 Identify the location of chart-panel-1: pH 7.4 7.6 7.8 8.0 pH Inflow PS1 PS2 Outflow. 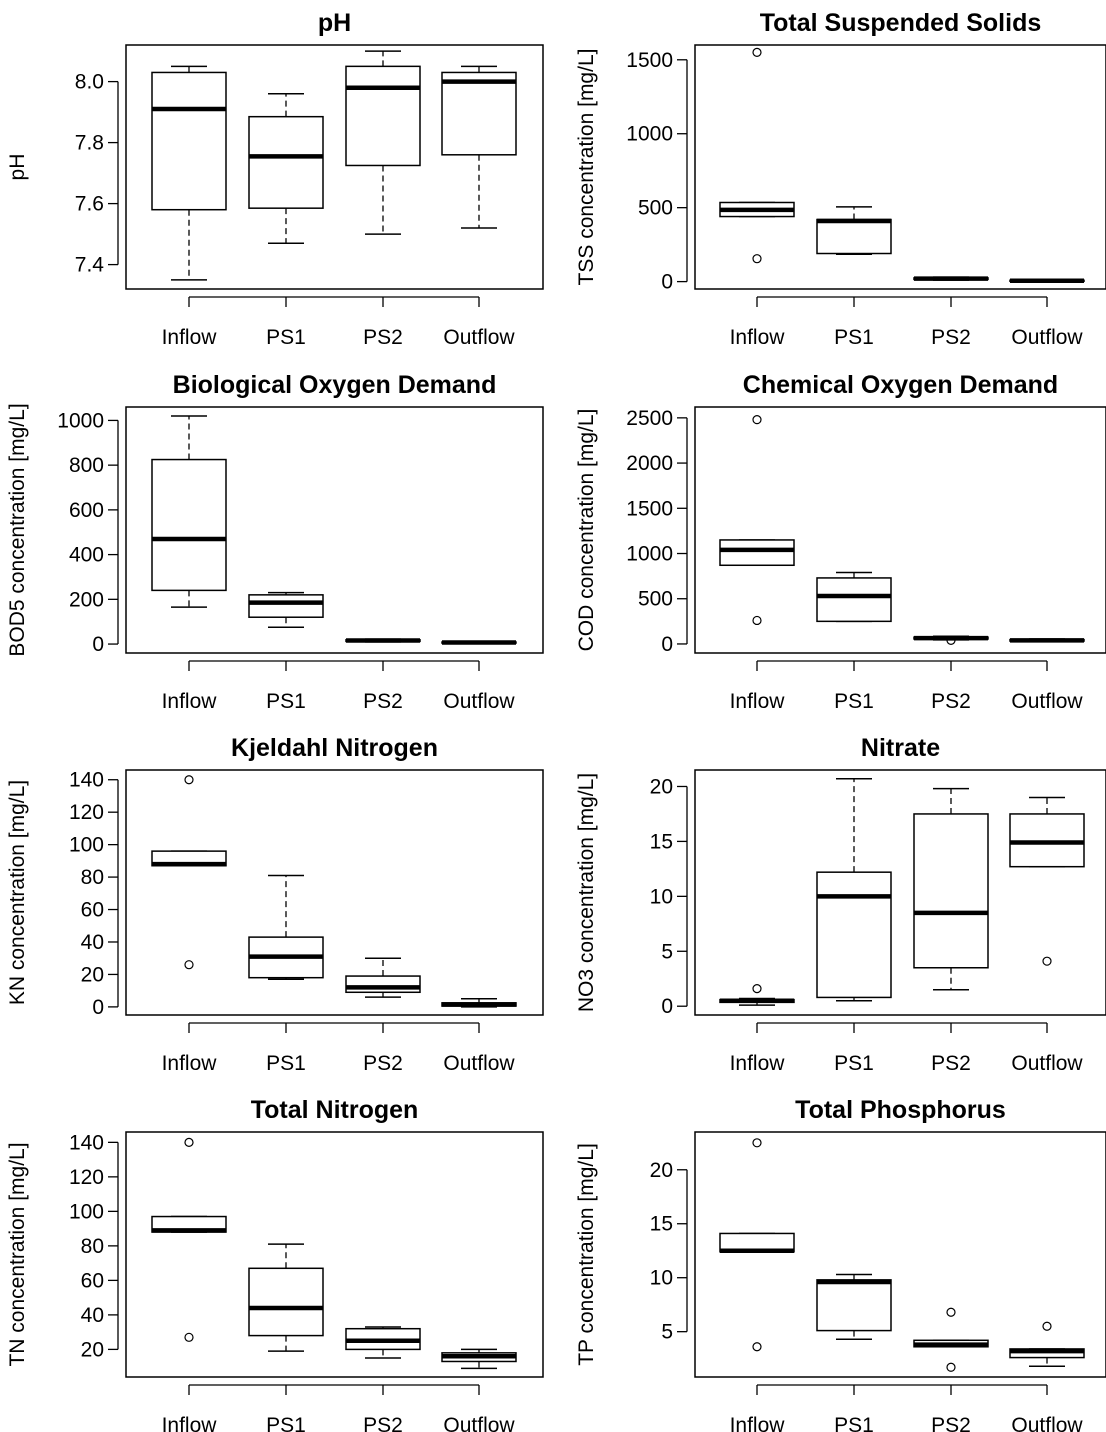
(274, 179).